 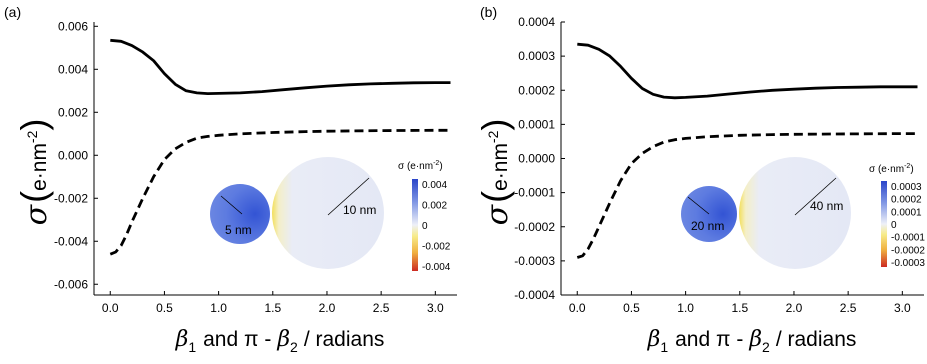 I want to click on small-radius-label: 5 nm, so click(x=238, y=230).